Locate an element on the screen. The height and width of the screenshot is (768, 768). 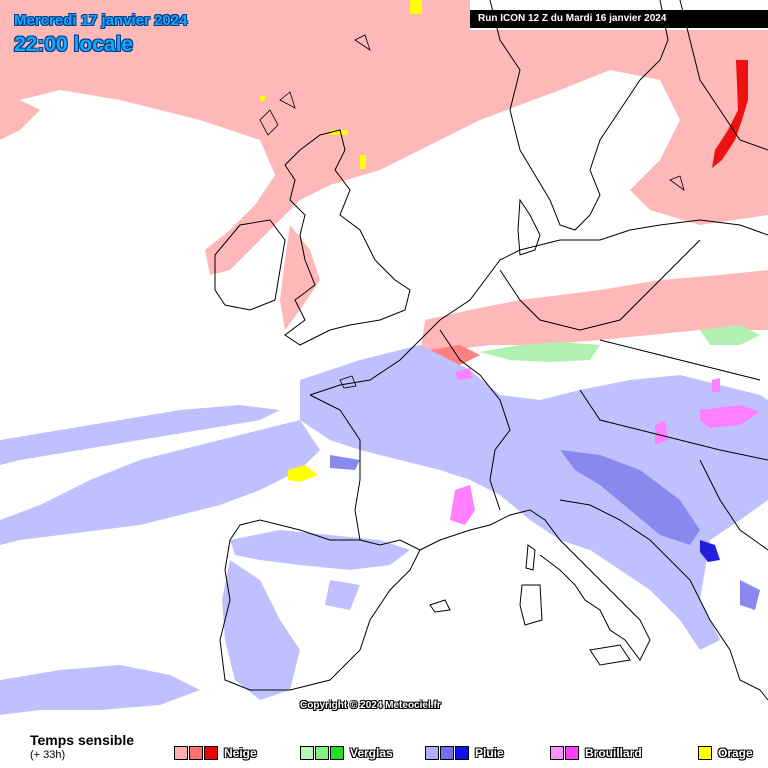
legend-label: Neige is located at coordinates (240, 753).